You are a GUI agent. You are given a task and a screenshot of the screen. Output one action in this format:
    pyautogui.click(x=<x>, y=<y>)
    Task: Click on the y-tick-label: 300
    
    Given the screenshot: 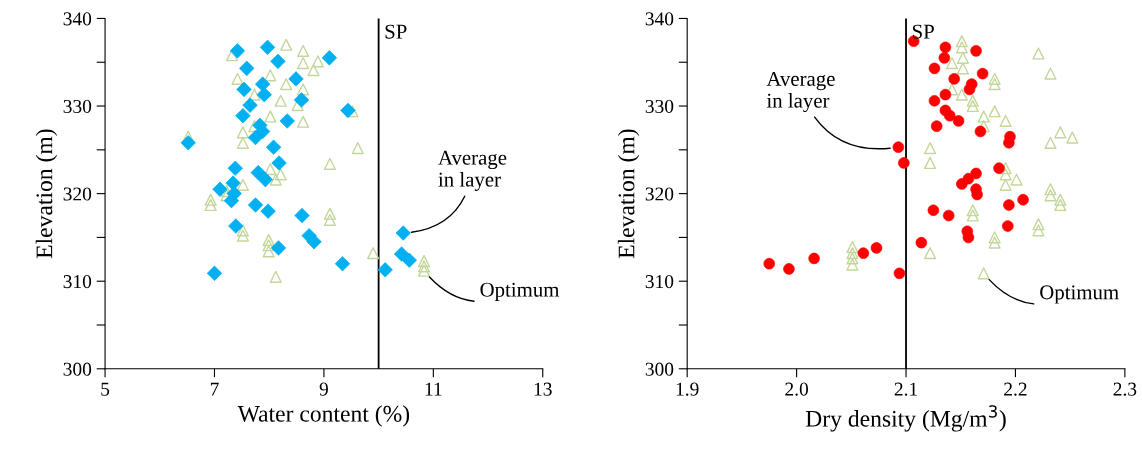 What is the action you would take?
    pyautogui.click(x=77, y=369)
    